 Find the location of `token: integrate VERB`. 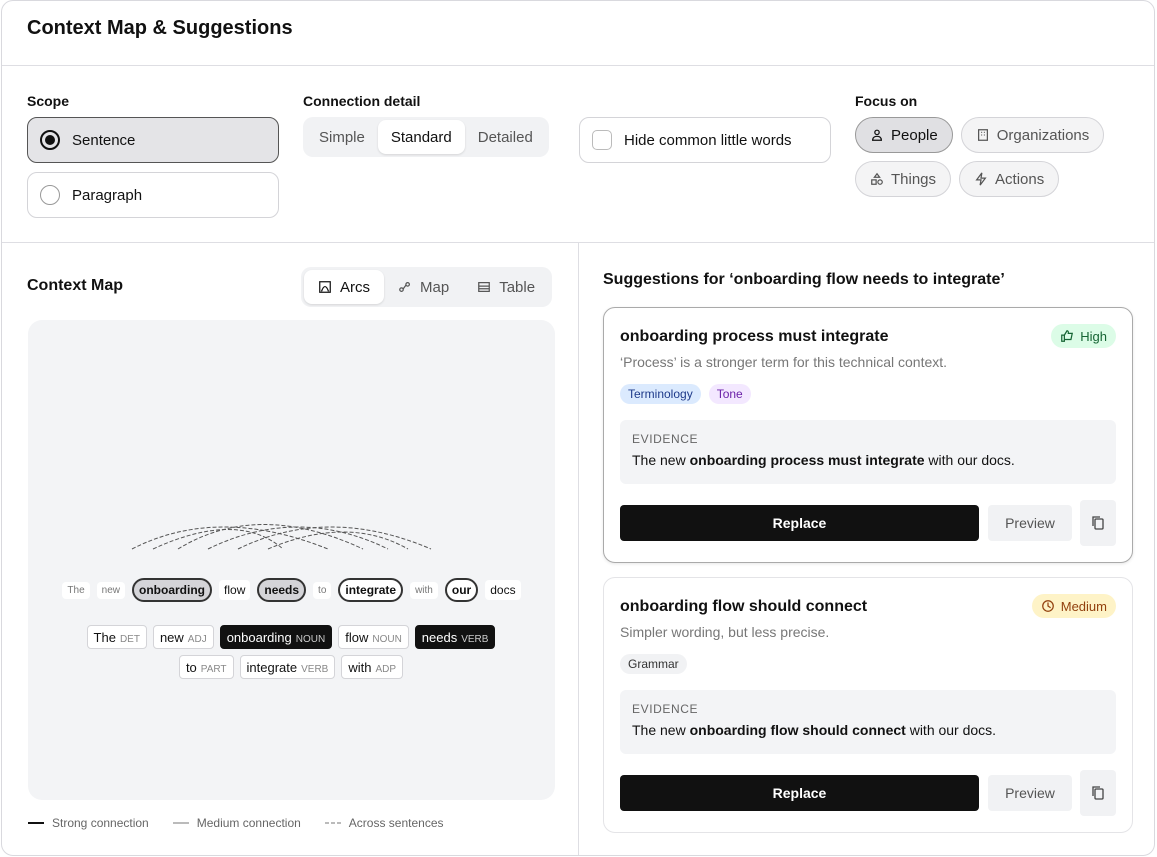

token: integrate VERB is located at coordinates (287, 667).